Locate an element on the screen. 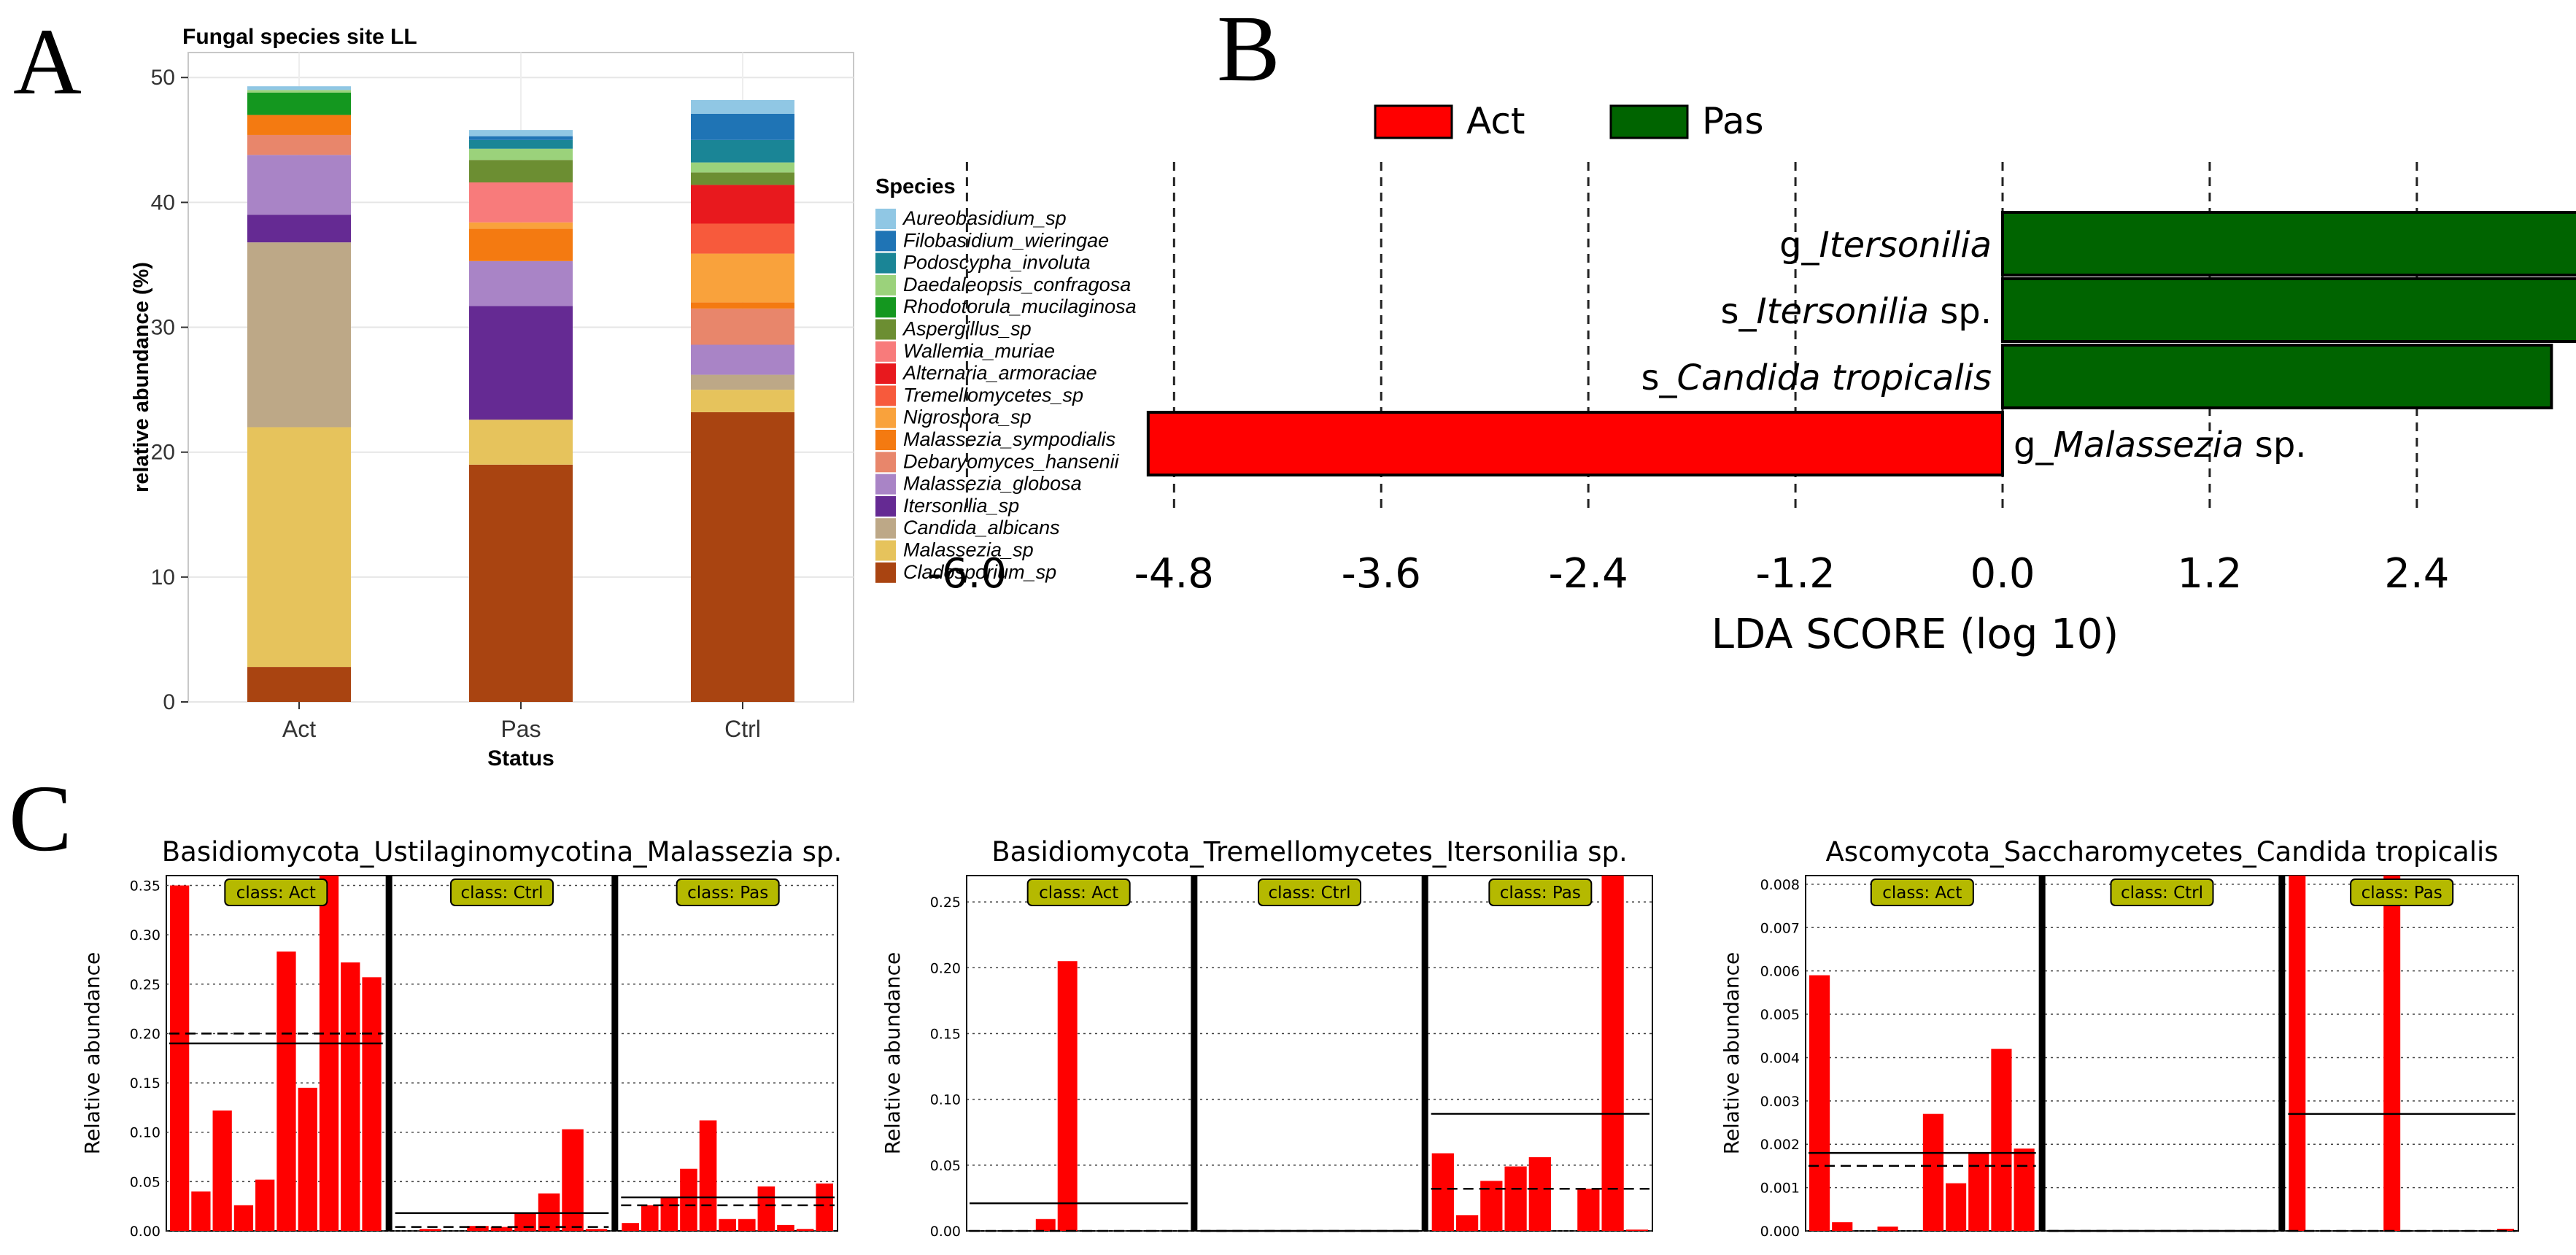 The image size is (2576, 1255). y-tick-label: 0.00 is located at coordinates (145, 1232).